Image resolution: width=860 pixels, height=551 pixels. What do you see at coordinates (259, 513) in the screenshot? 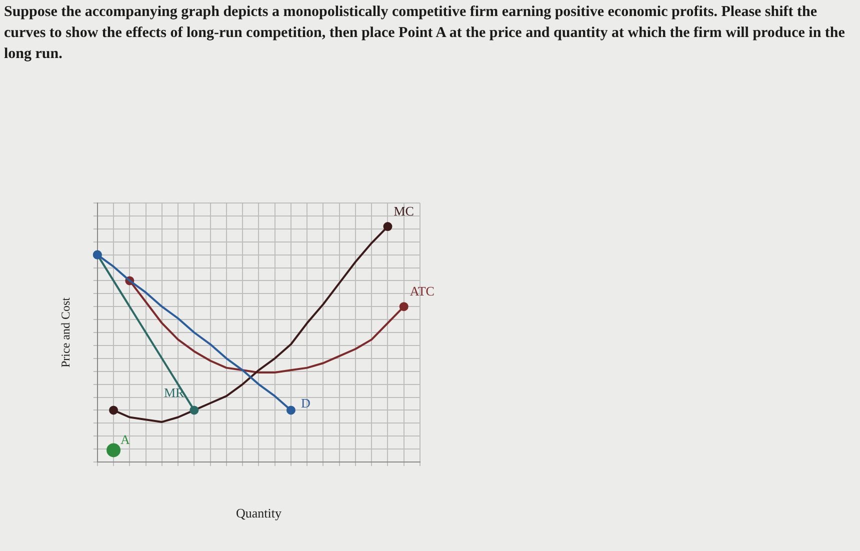
I see `x-axis-title: Quantity` at bounding box center [259, 513].